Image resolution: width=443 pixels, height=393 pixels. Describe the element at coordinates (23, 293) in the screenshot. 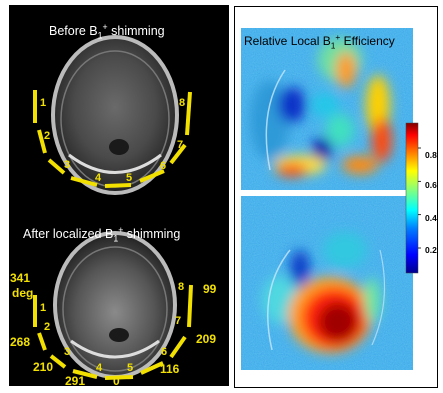

I see `phase-unit: deg` at that location.